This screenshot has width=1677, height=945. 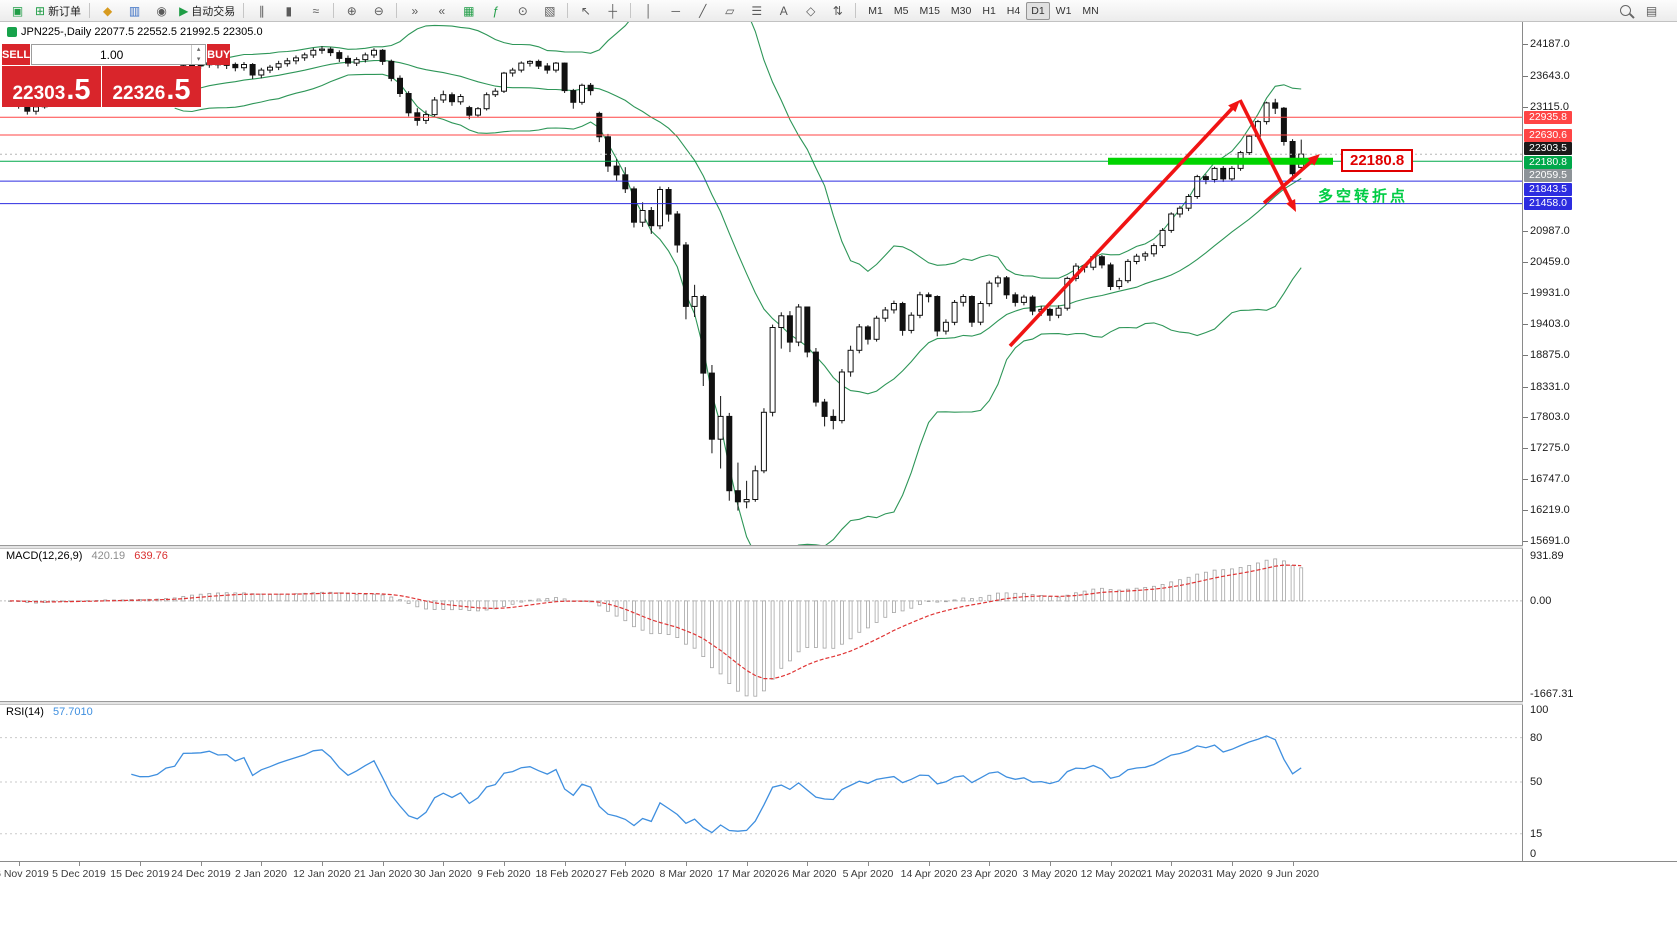 What do you see at coordinates (649, 10) in the screenshot?
I see `vertical-line-tool-icon: │` at bounding box center [649, 10].